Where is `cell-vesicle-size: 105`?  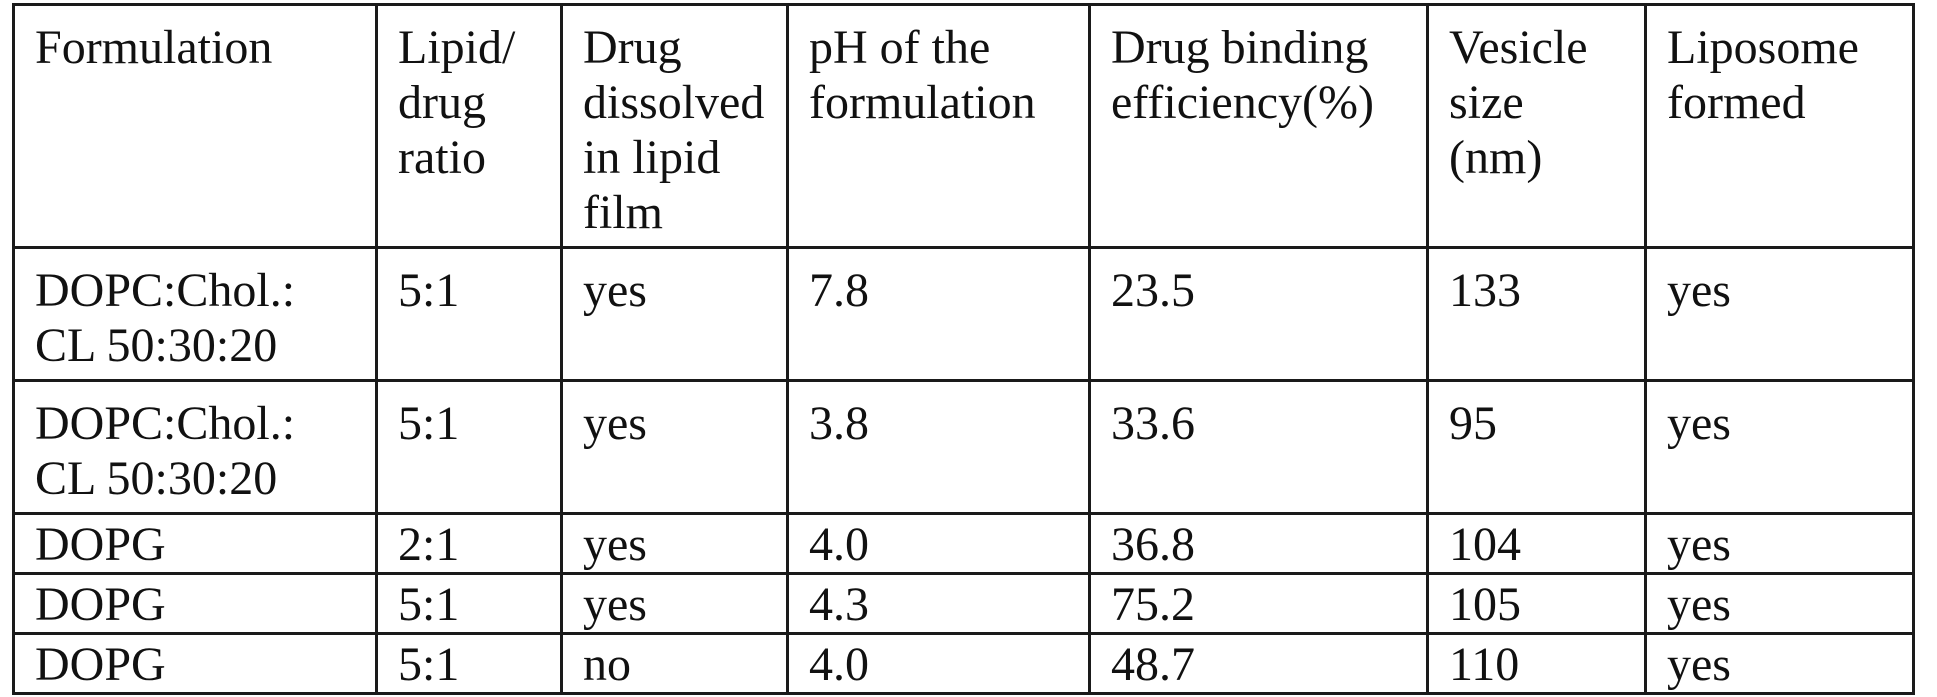 cell-vesicle-size: 105 is located at coordinates (1537, 604).